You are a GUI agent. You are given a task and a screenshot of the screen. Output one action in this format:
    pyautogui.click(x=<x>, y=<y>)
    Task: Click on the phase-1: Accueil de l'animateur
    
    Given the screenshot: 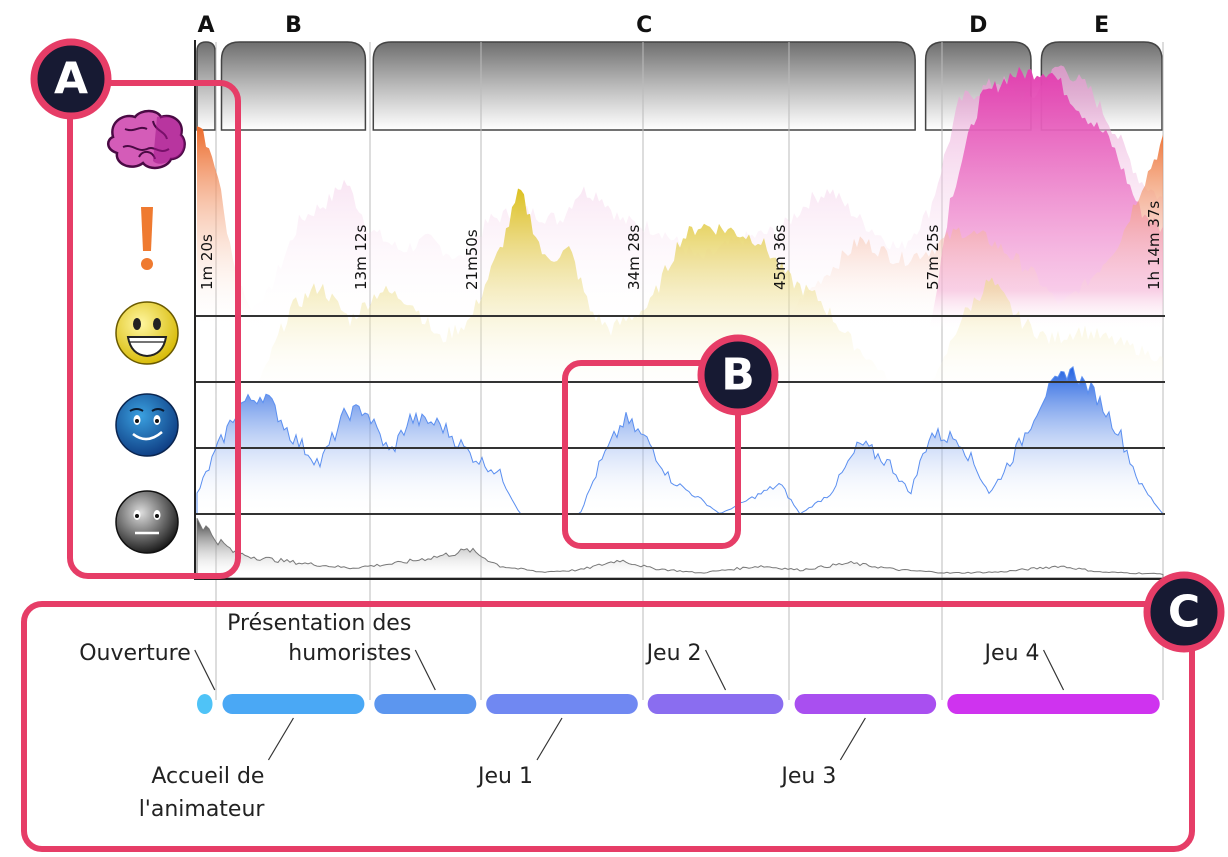 What is the action you would take?
    pyautogui.click(x=252, y=758)
    